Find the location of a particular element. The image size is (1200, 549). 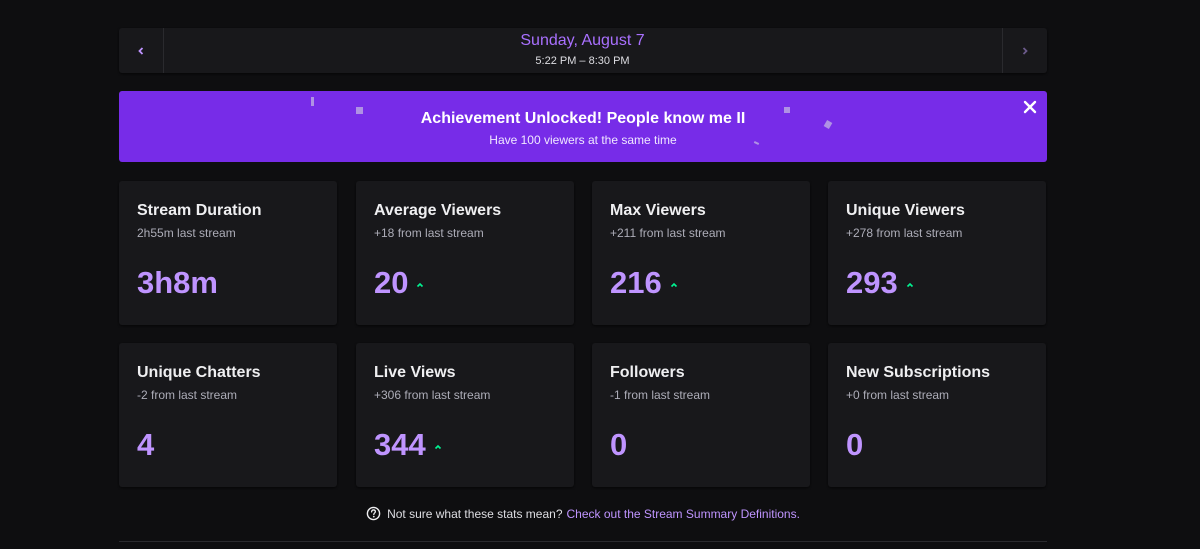

stat-card-unique-viewers: Unique Viewers +278 from last stream 293 is located at coordinates (937, 253).